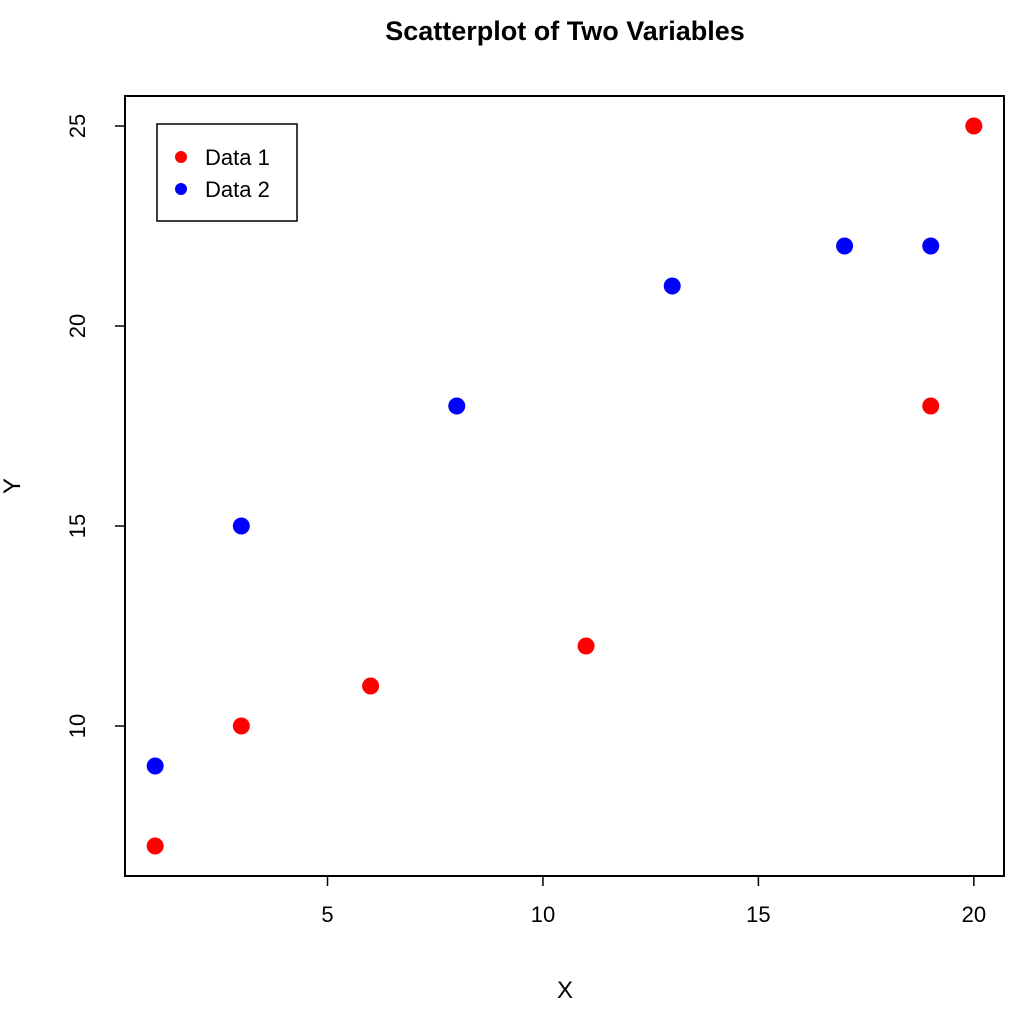 The height and width of the screenshot is (1013, 1029). I want to click on y-axis: 10 15 20 25, so click(95, 426).